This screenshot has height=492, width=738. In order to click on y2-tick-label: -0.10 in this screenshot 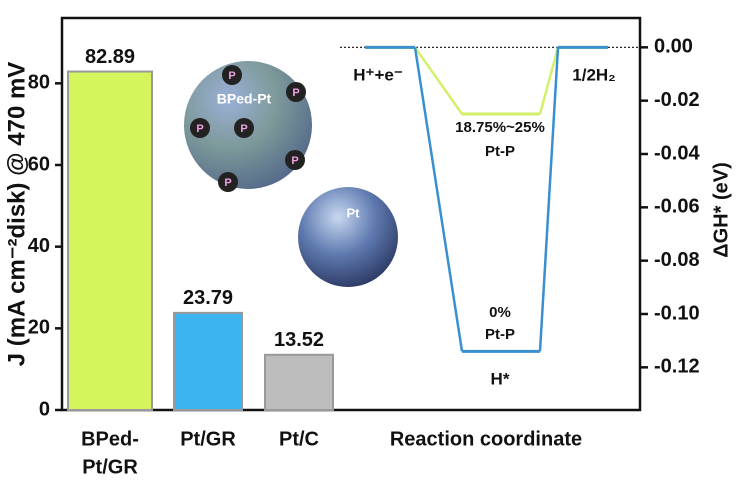, I will do `click(677, 313)`.